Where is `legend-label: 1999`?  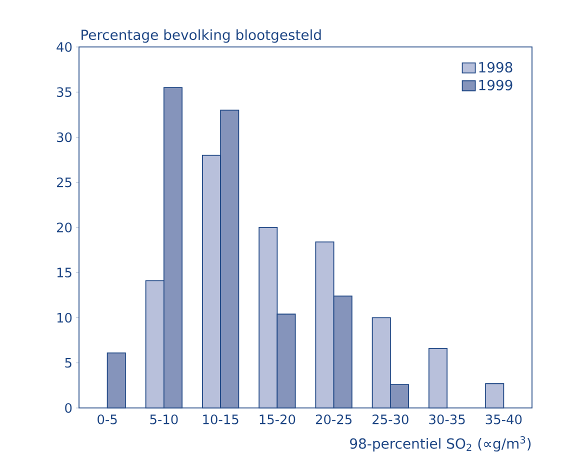
legend-label: 1999 is located at coordinates (495, 85).